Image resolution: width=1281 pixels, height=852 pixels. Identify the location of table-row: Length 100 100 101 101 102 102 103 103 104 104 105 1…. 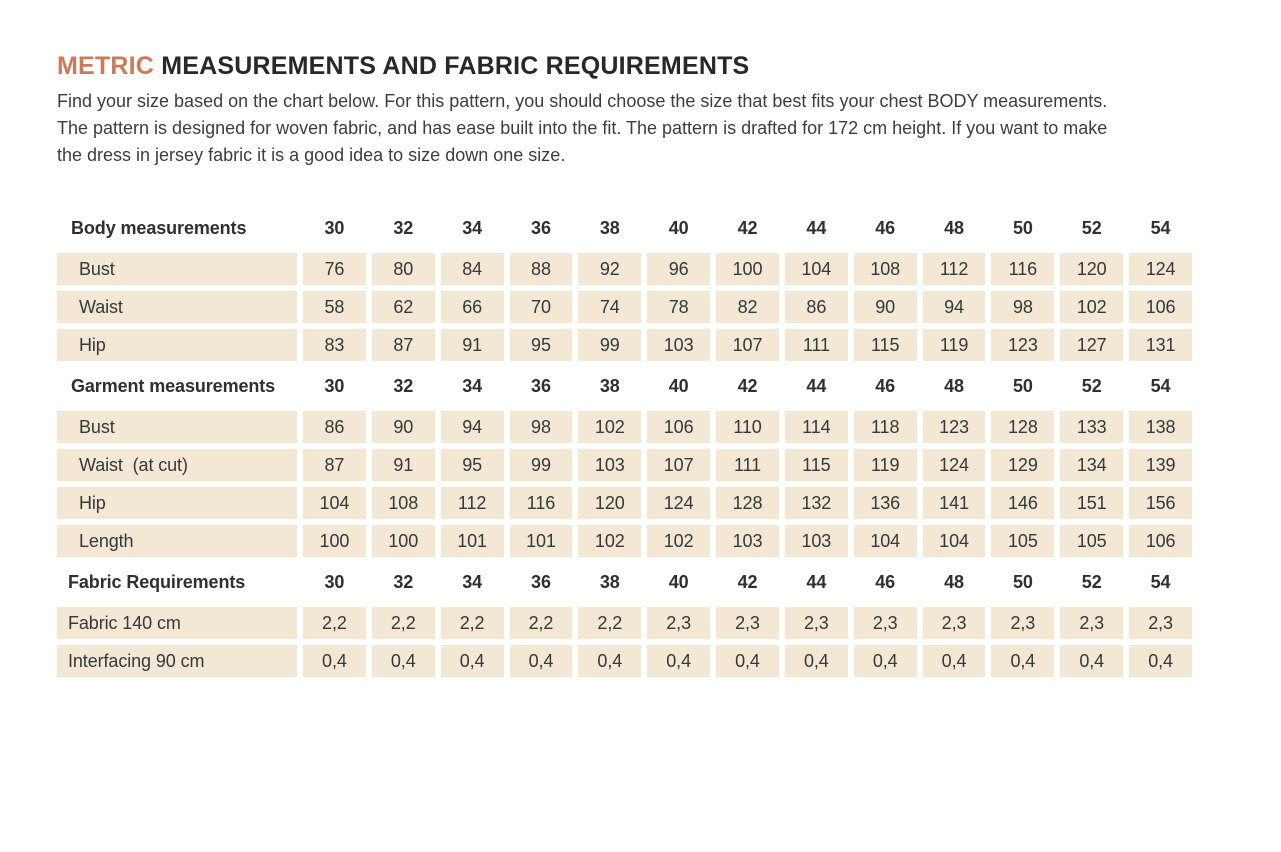
(624, 541).